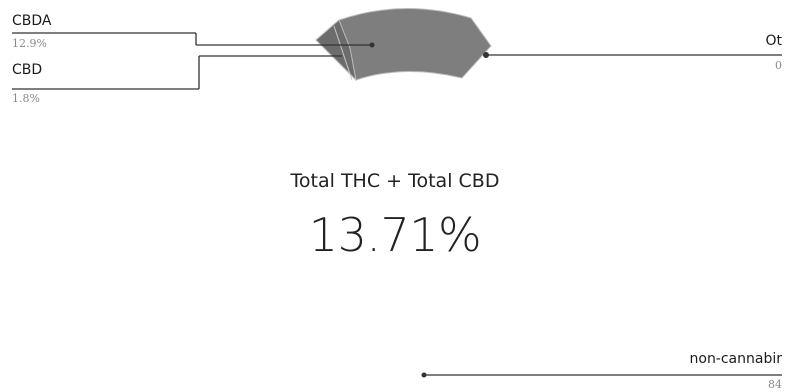  Describe the element at coordinates (29, 43) in the screenshot. I see `slice-value-cbda: 12.9%` at that location.